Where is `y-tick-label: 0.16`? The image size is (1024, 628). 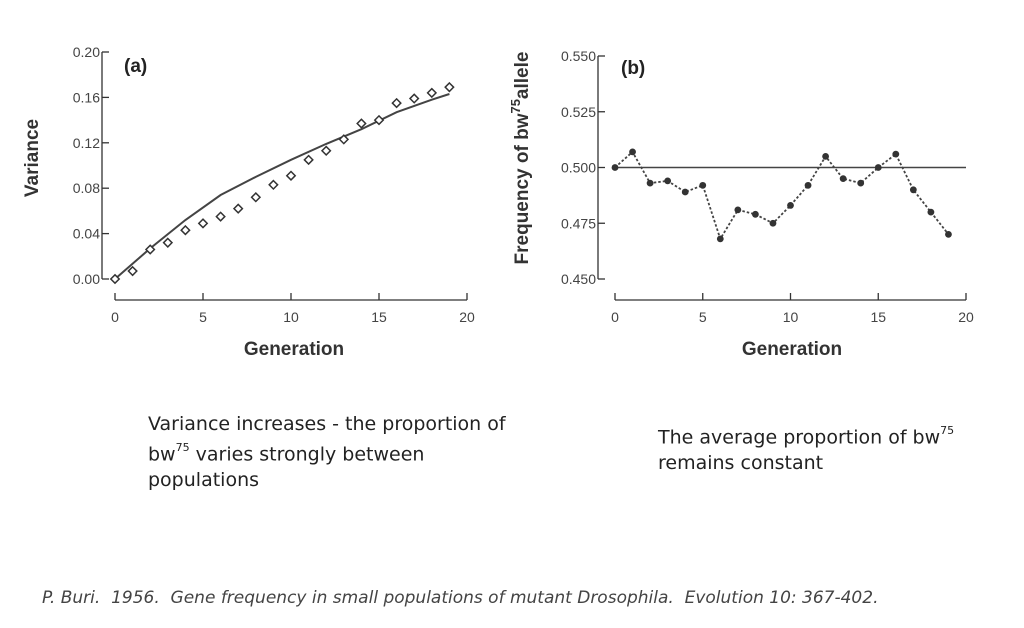
y-tick-label: 0.16 is located at coordinates (86, 97).